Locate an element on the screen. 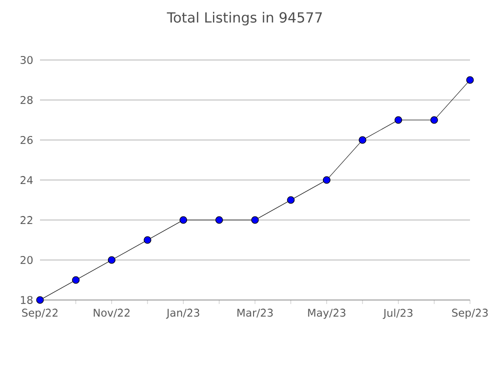 The height and width of the screenshot is (380, 490). y-tick-label: 30 is located at coordinates (26, 60).